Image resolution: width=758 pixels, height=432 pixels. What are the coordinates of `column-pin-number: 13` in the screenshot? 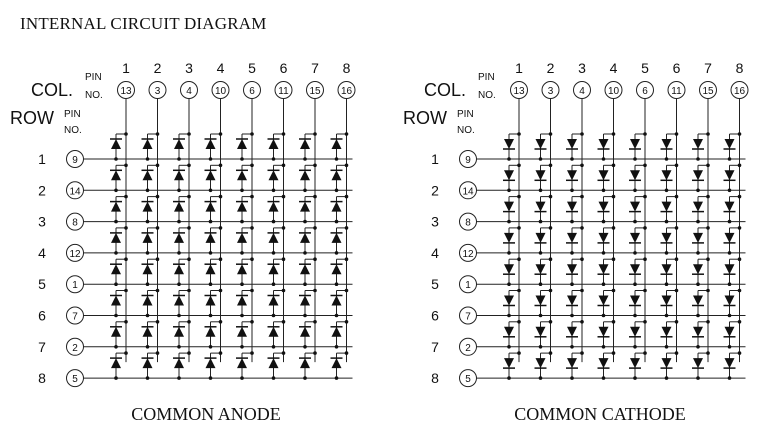 It's located at (519, 91).